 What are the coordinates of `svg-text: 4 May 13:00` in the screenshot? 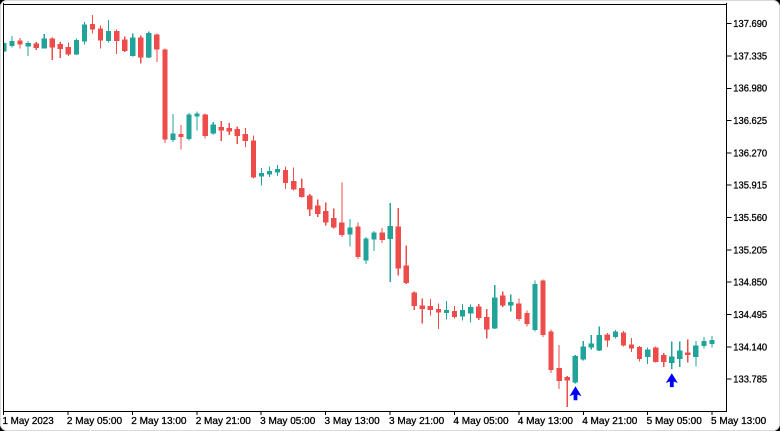 It's located at (545, 421).